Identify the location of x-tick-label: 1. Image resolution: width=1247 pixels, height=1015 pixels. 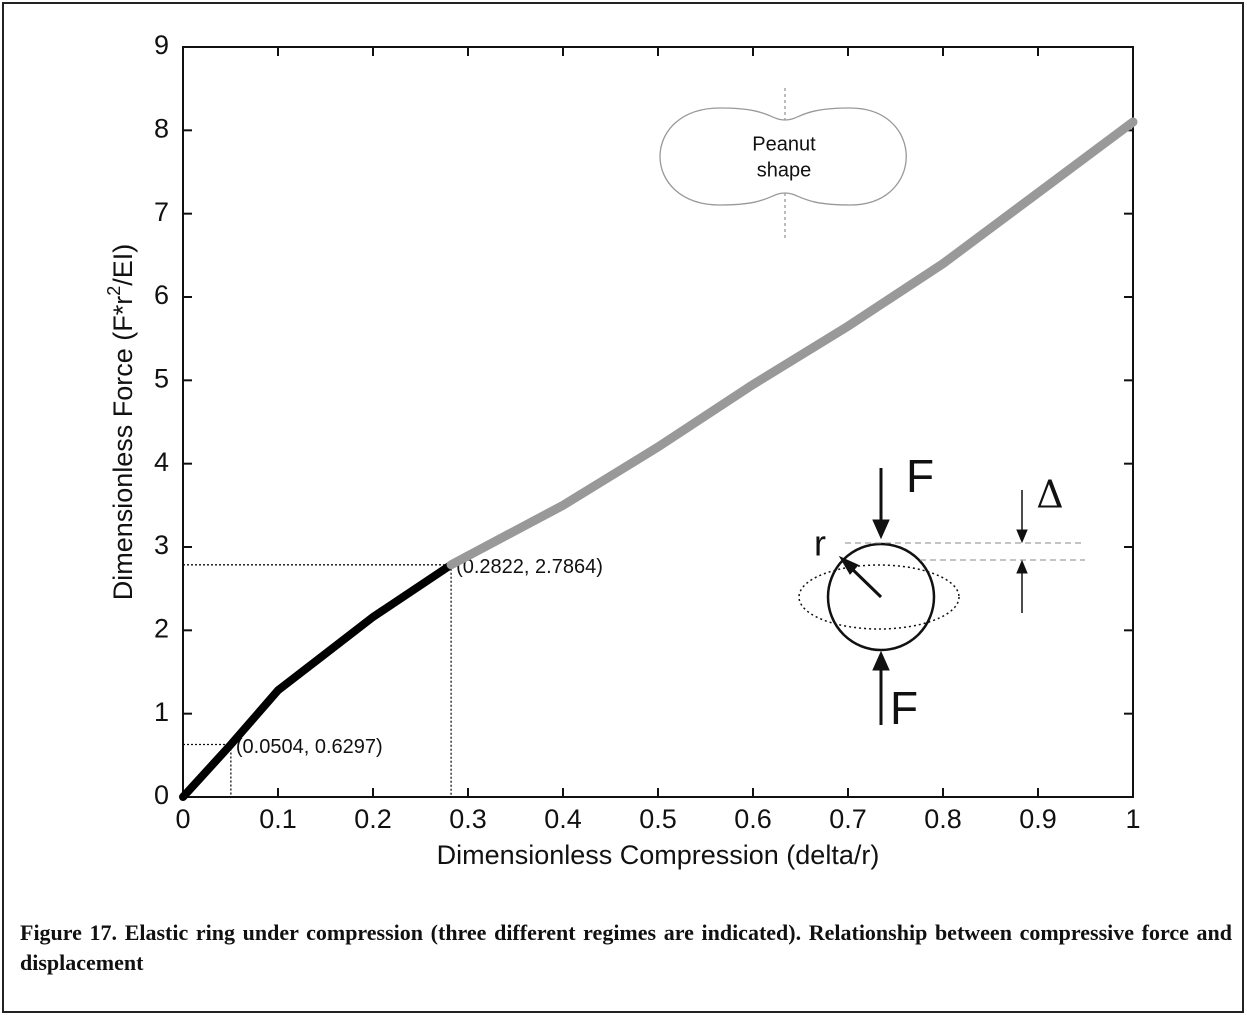
(1132, 819).